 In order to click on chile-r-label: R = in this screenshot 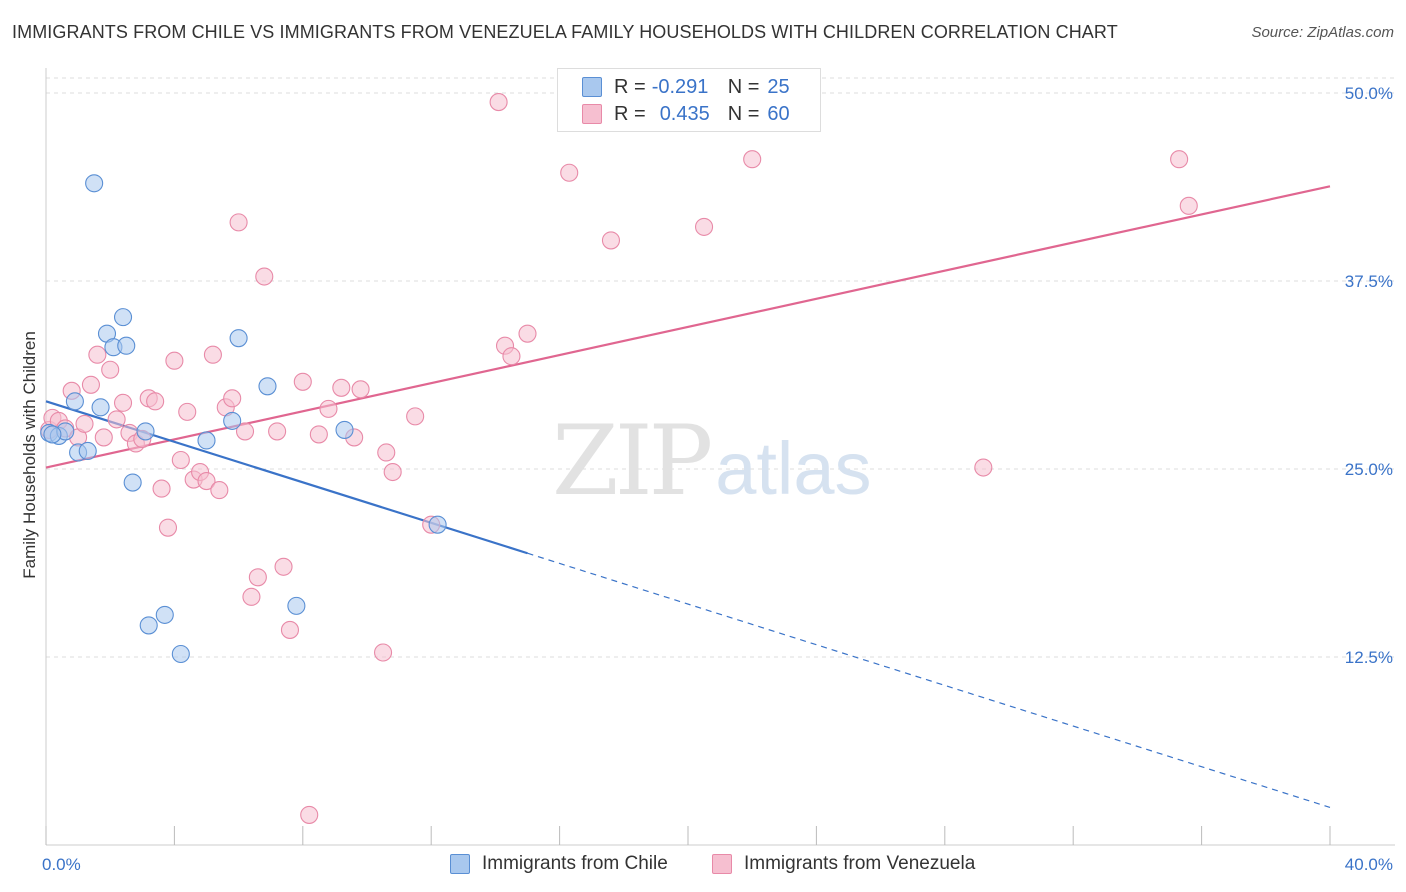, I will do `click(630, 86)`.